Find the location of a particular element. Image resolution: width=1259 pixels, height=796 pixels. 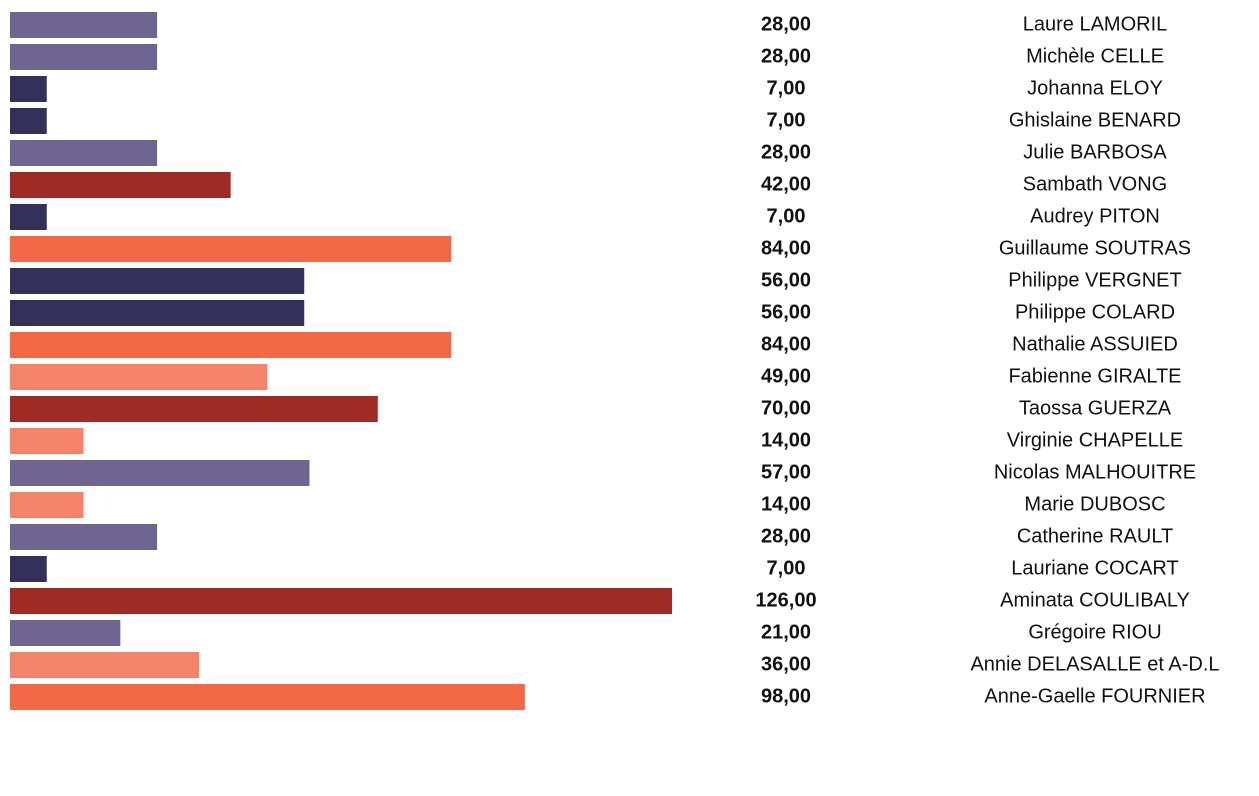

name-label: Laure LAMORIL is located at coordinates (1095, 24).